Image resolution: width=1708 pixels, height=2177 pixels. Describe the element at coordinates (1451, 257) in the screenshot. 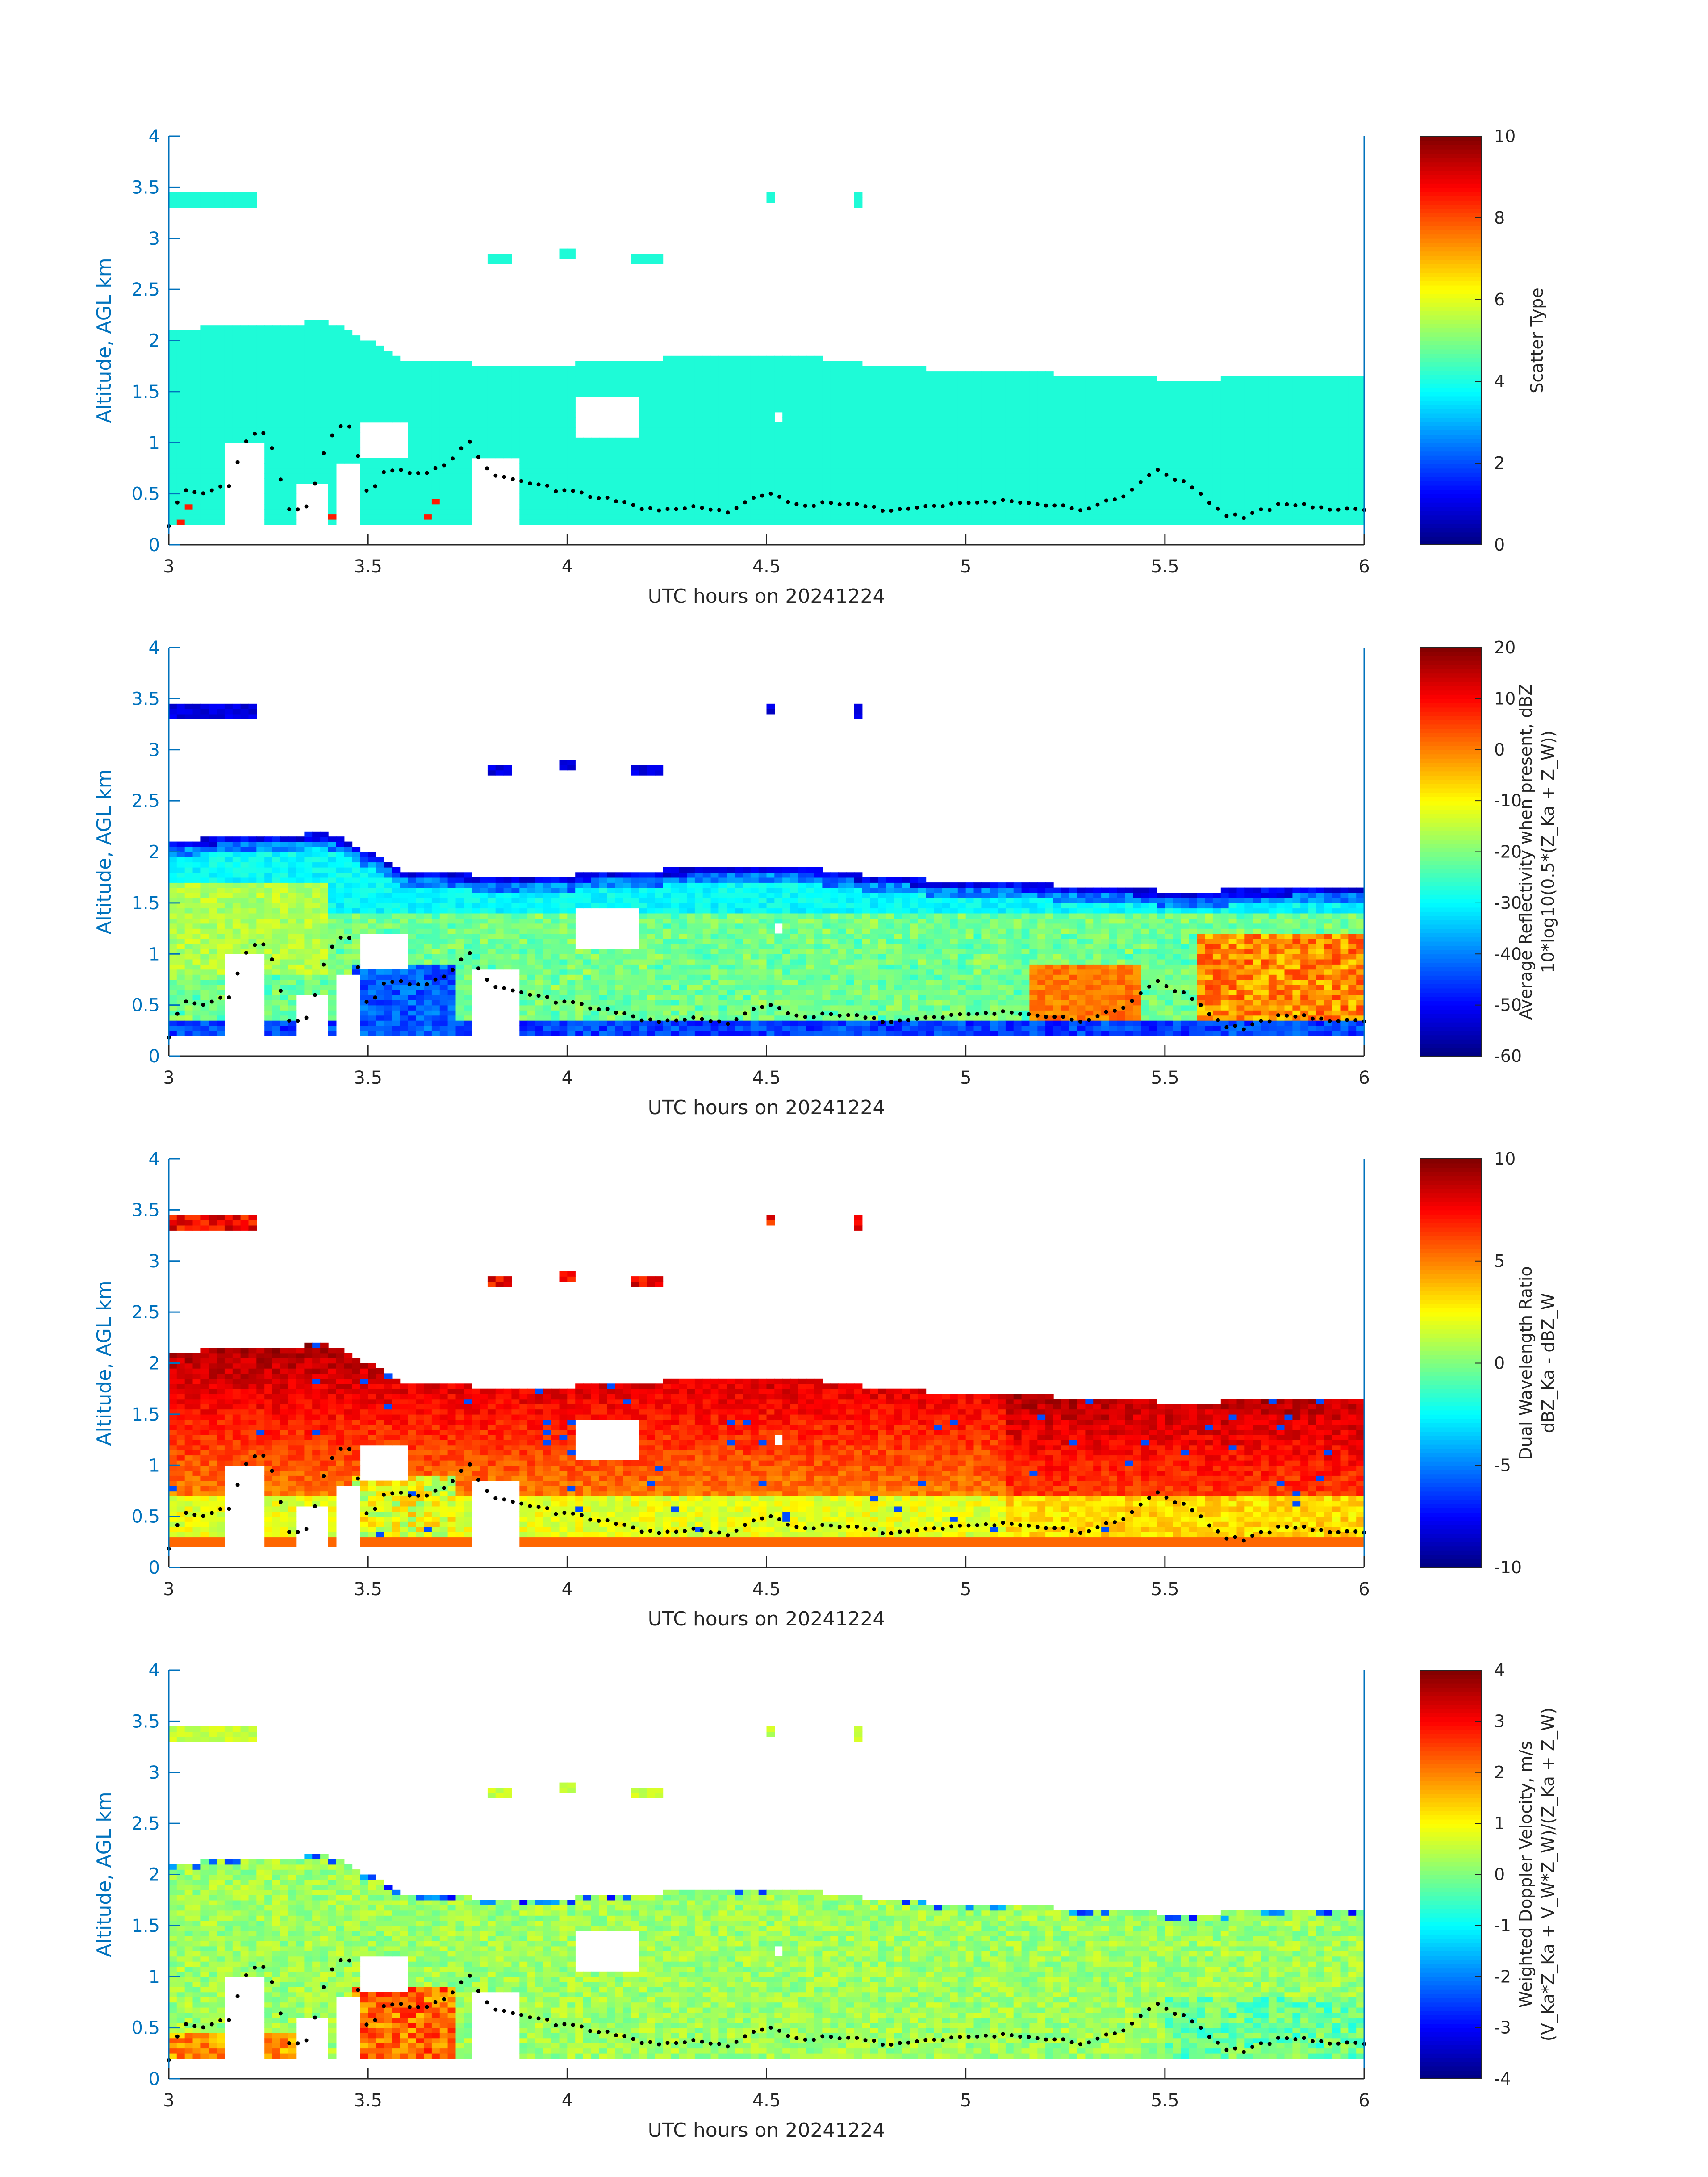

I see `colorbar-segment` at that location.